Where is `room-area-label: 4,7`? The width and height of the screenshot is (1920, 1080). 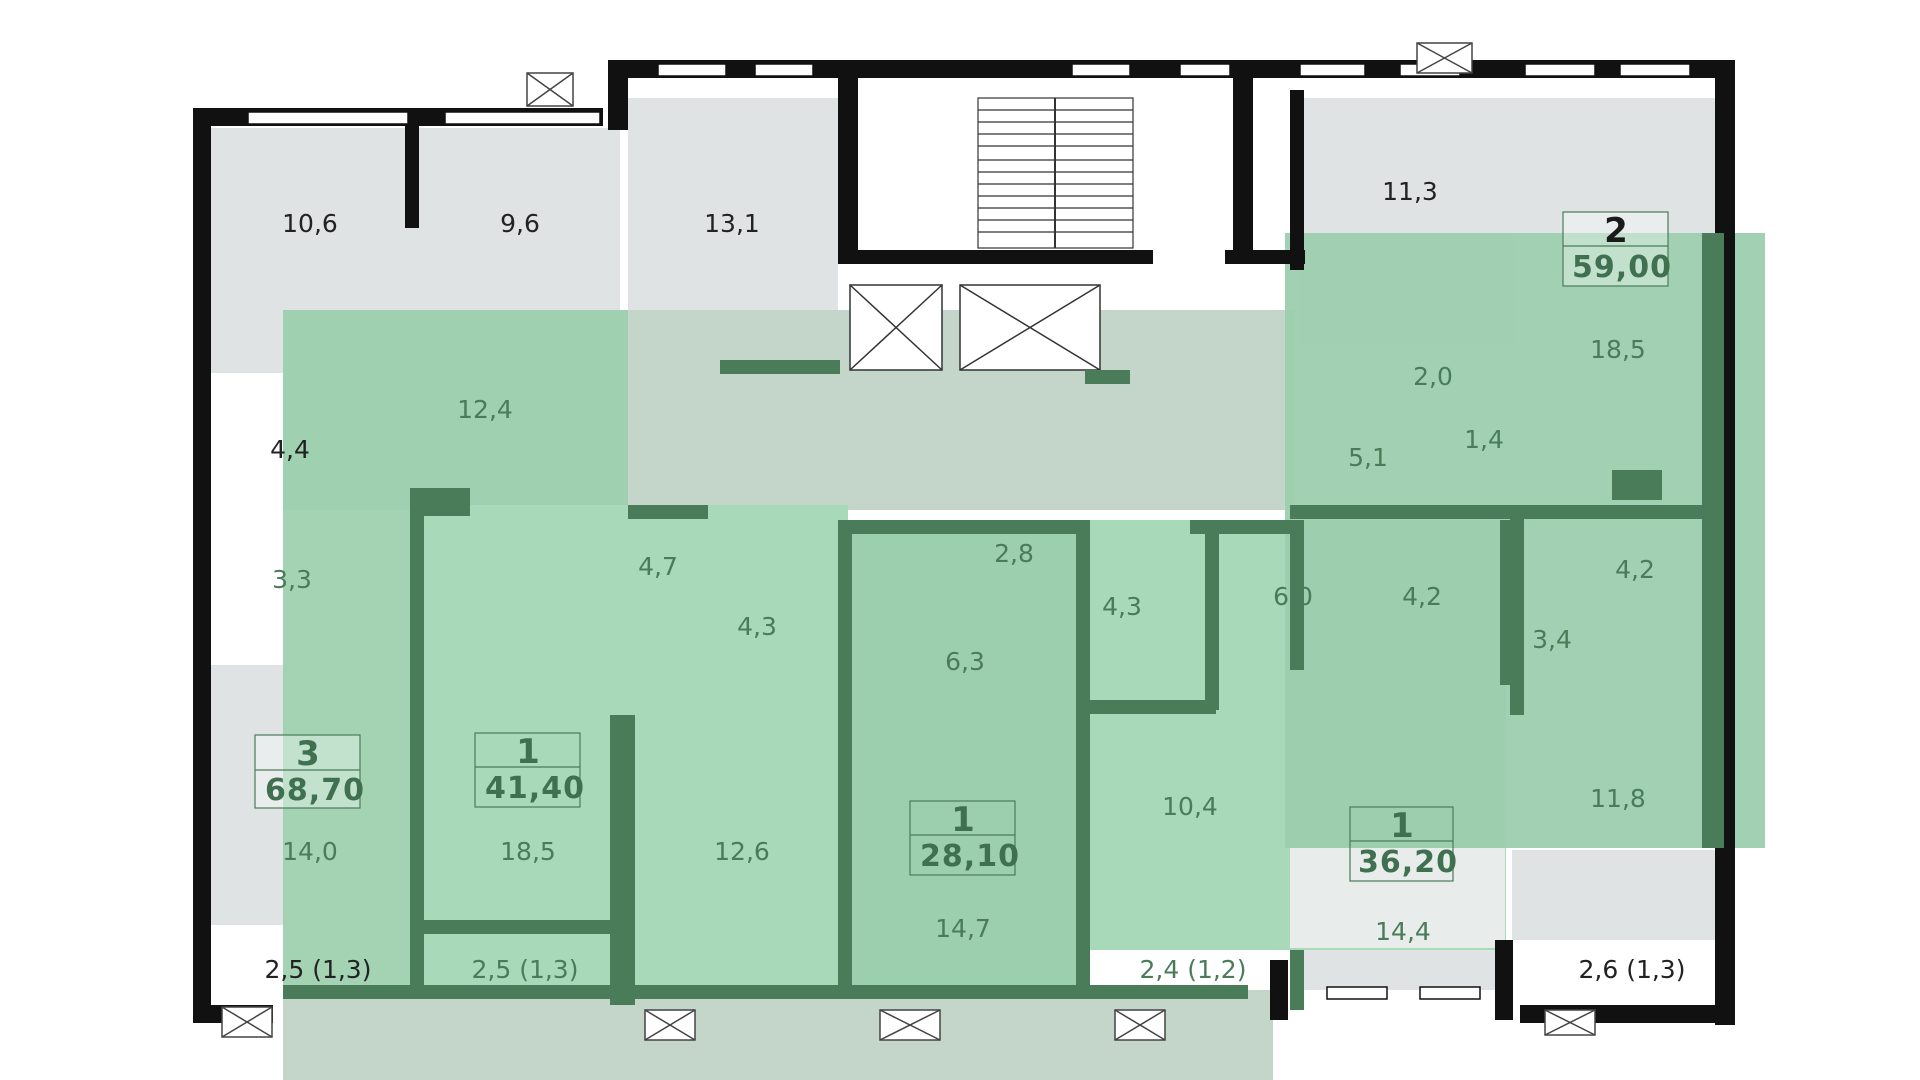 room-area-label: 4,7 is located at coordinates (658, 566).